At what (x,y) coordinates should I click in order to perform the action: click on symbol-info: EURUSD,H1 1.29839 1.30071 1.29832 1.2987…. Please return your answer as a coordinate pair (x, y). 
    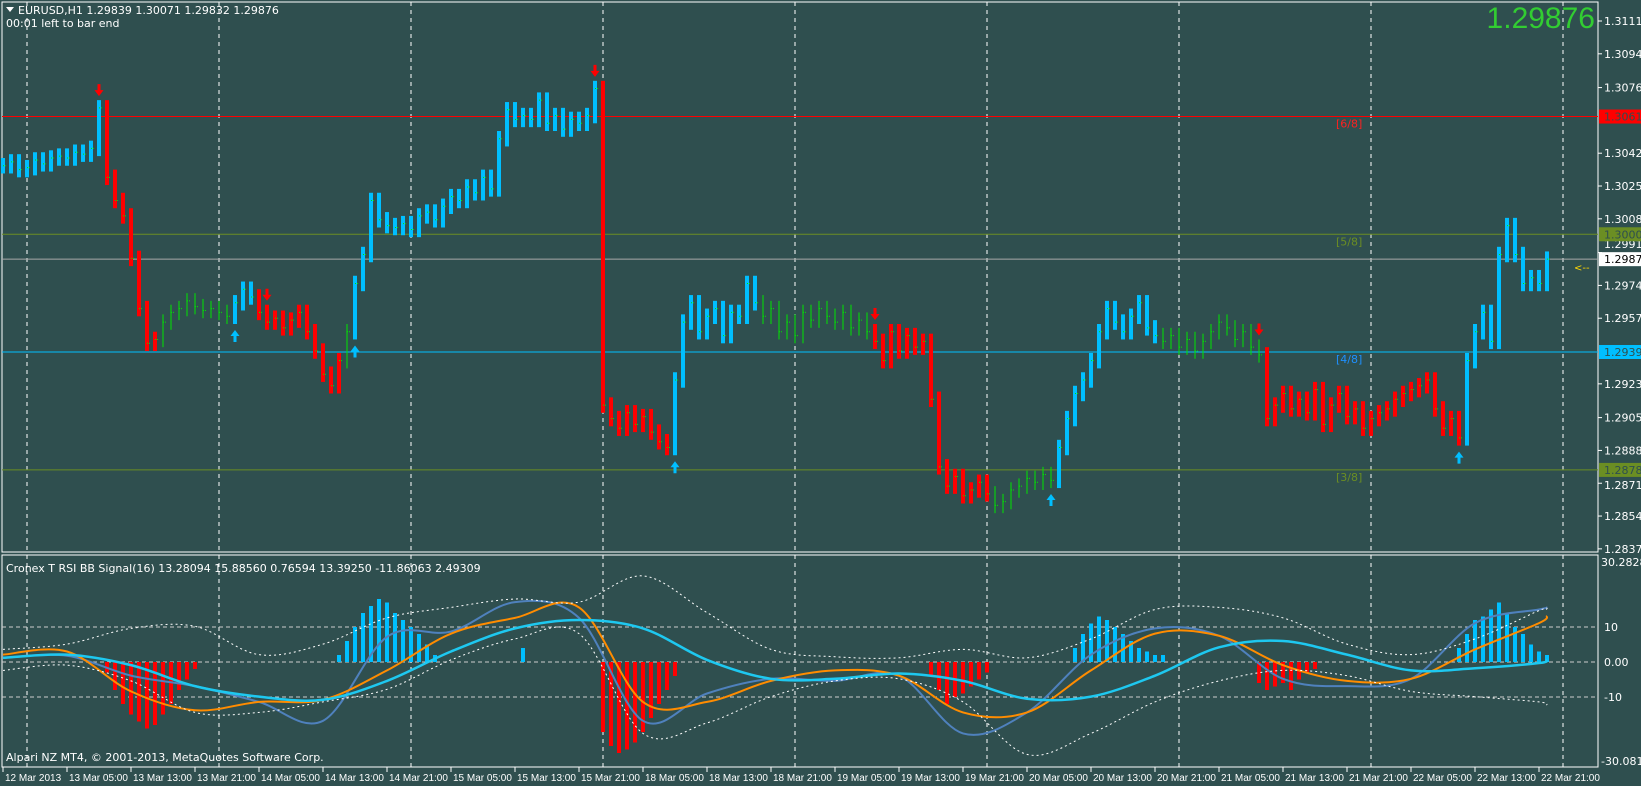
    Looking at the image, I should click on (142, 10).